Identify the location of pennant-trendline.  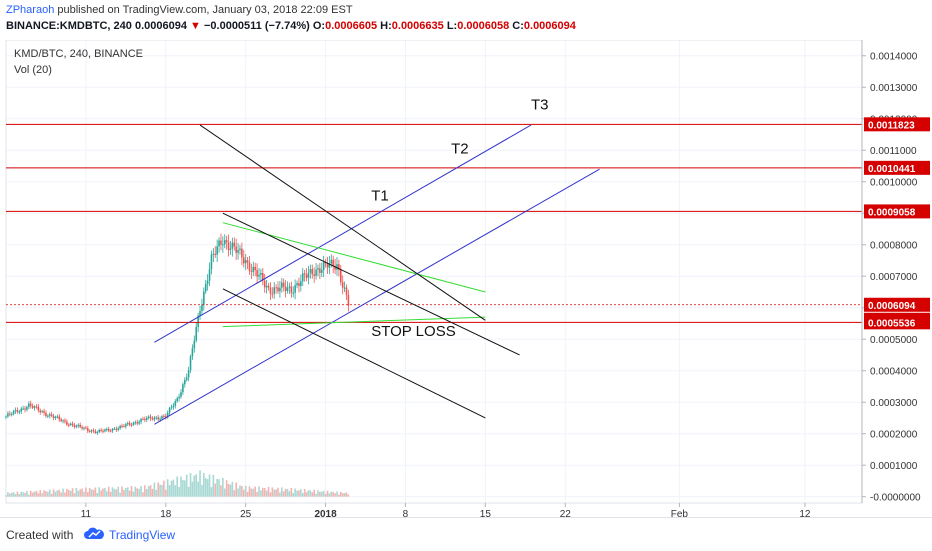
(354, 322).